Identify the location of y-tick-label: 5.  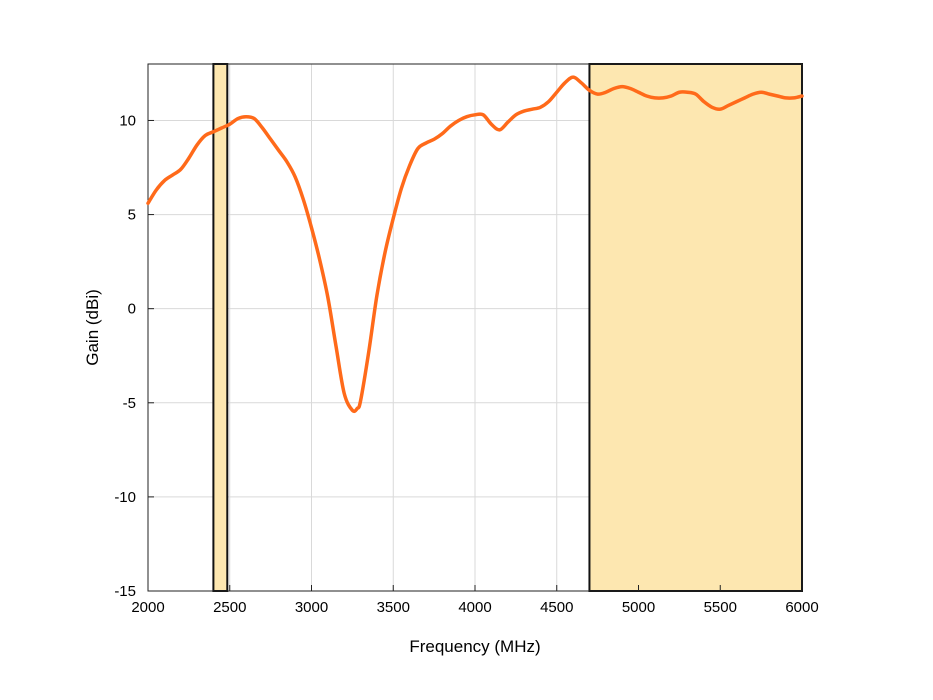
(132, 215).